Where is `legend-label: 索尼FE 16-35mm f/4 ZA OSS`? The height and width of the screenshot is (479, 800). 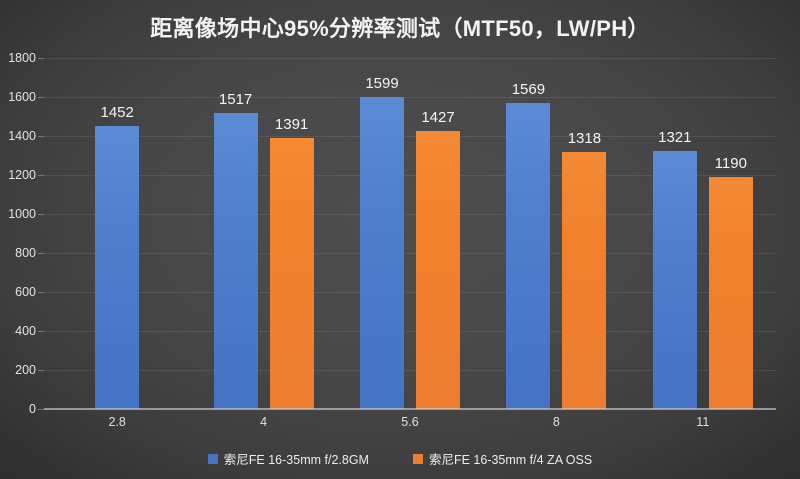
legend-label: 索尼FE 16-35mm f/4 ZA OSS is located at coordinates (510, 460).